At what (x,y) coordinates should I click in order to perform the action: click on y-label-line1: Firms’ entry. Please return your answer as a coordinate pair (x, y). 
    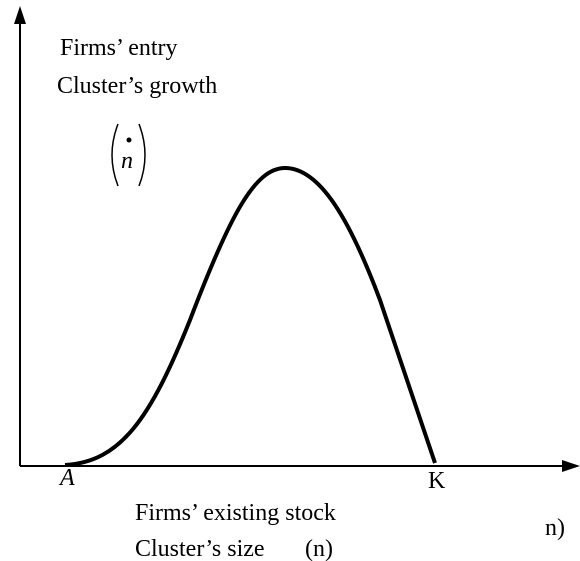
    Looking at the image, I should click on (119, 48).